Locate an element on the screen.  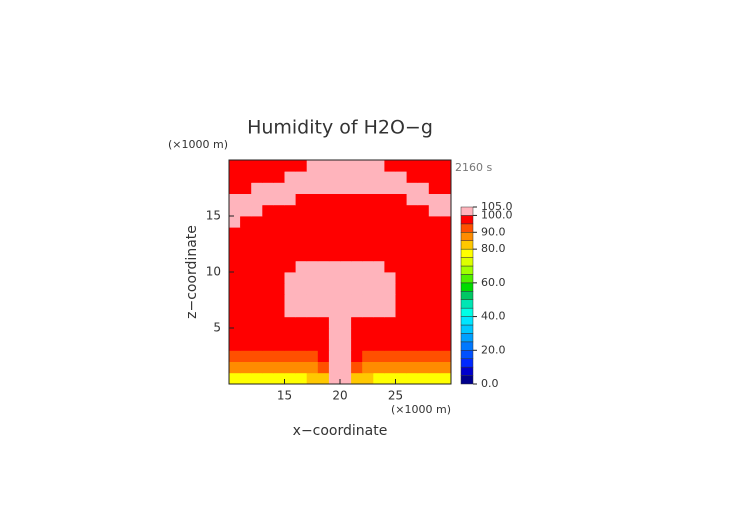
colorbar-tick-label: 100.0 is located at coordinates (497, 214).